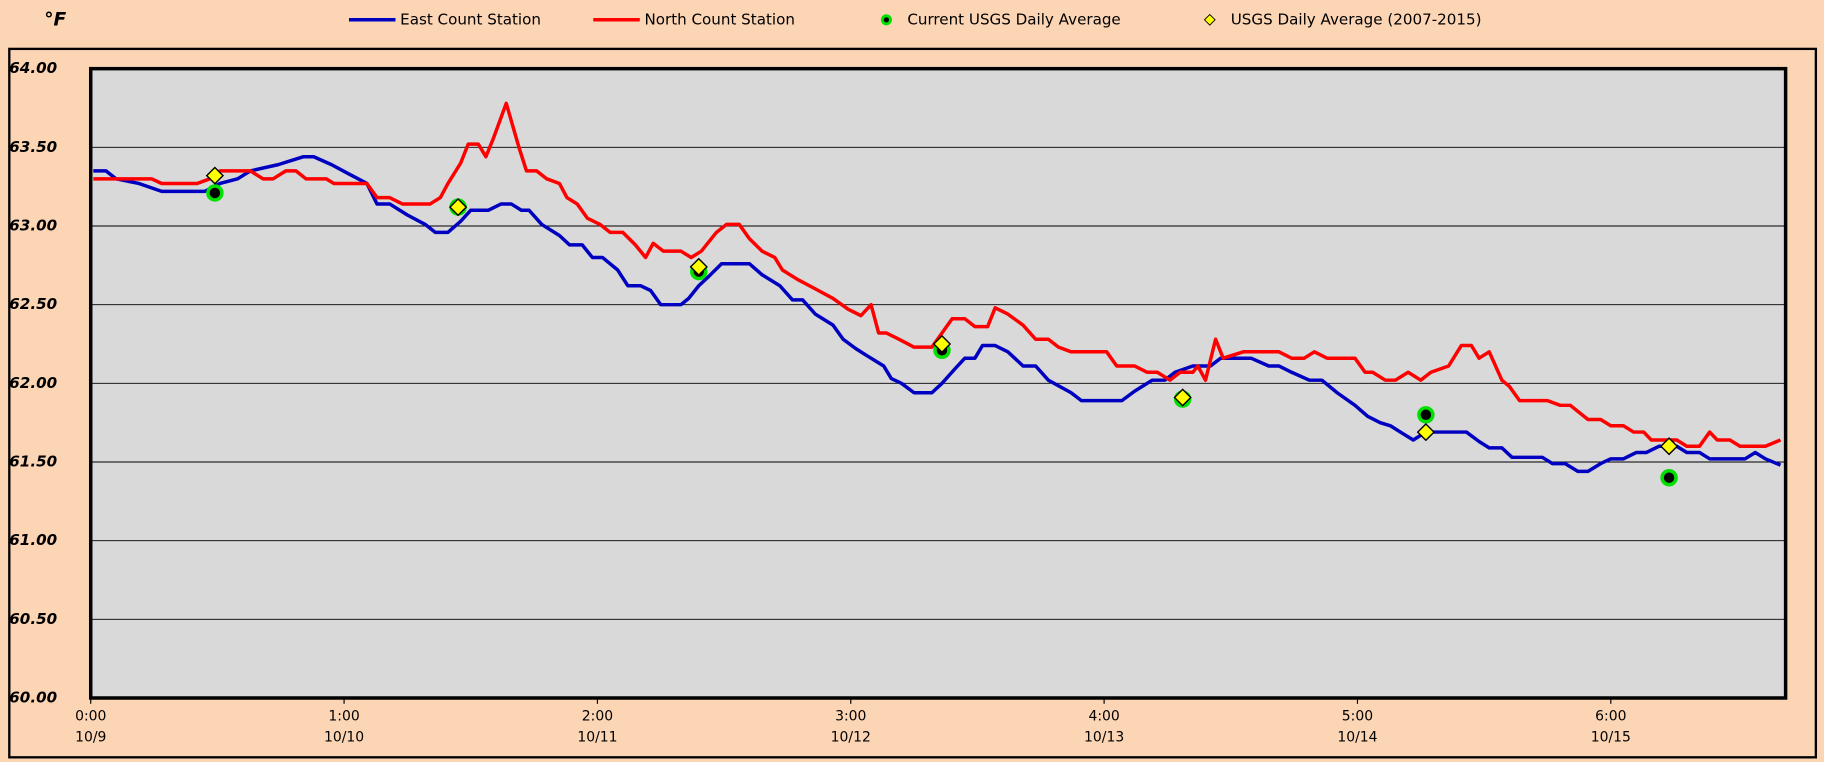  I want to click on legend-label: USGS Daily Average (2007-2015), so click(1356, 19).